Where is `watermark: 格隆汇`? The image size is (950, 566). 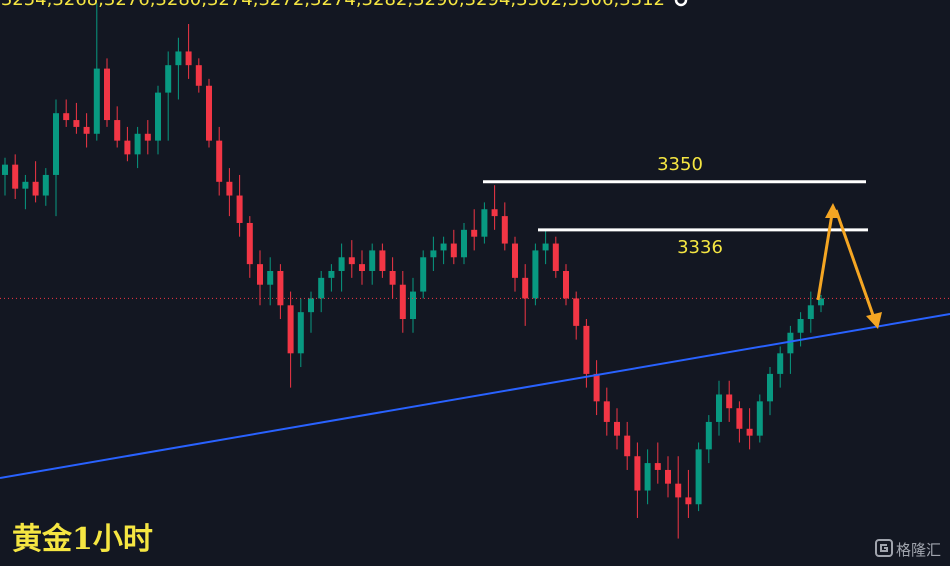
watermark: 格隆汇 is located at coordinates (908, 549).